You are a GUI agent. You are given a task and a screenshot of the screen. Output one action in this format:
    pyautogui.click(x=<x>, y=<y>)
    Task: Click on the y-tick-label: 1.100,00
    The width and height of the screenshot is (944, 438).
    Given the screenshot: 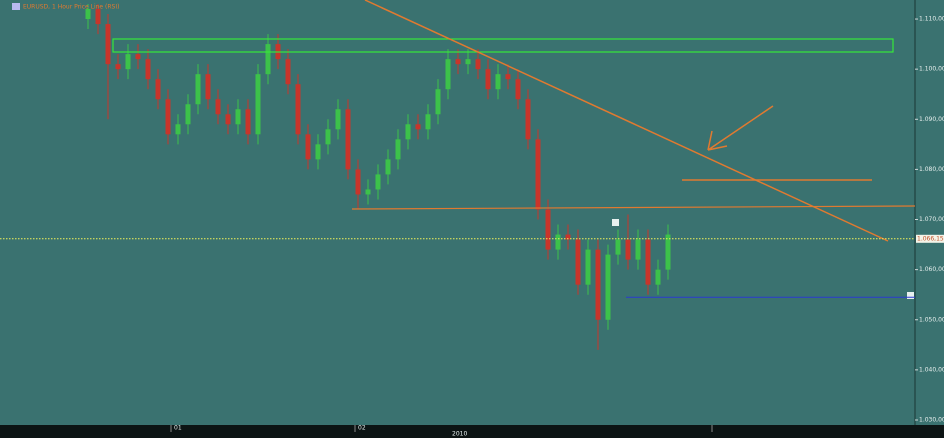 What is the action you would take?
    pyautogui.click(x=931, y=69)
    